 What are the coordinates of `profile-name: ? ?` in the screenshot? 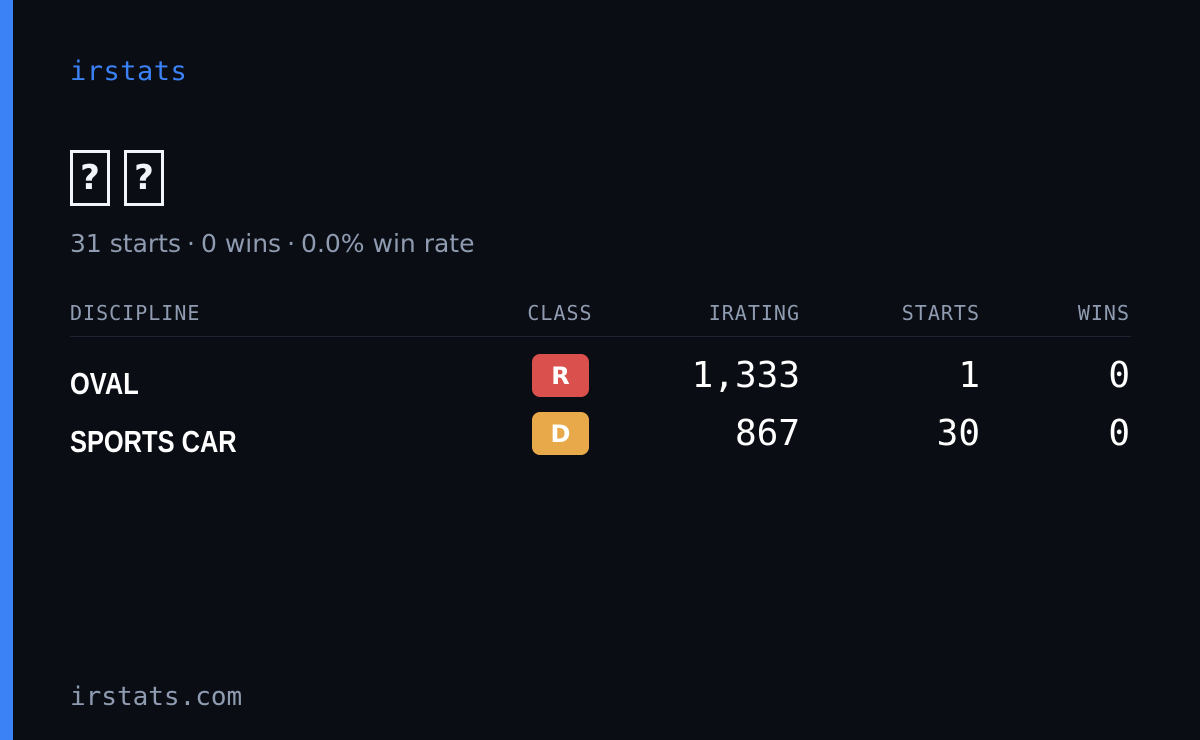 It's located at (117, 182).